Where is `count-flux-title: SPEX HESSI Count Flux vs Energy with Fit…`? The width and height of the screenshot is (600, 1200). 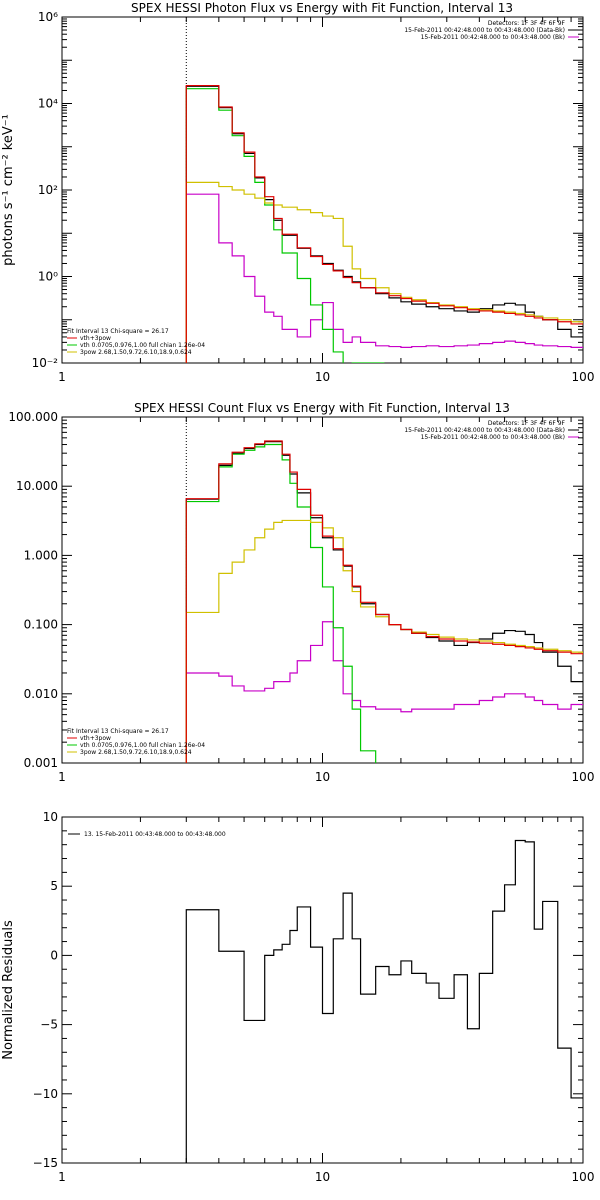 count-flux-title: SPEX HESSI Count Flux vs Energy with Fit… is located at coordinates (322, 408).